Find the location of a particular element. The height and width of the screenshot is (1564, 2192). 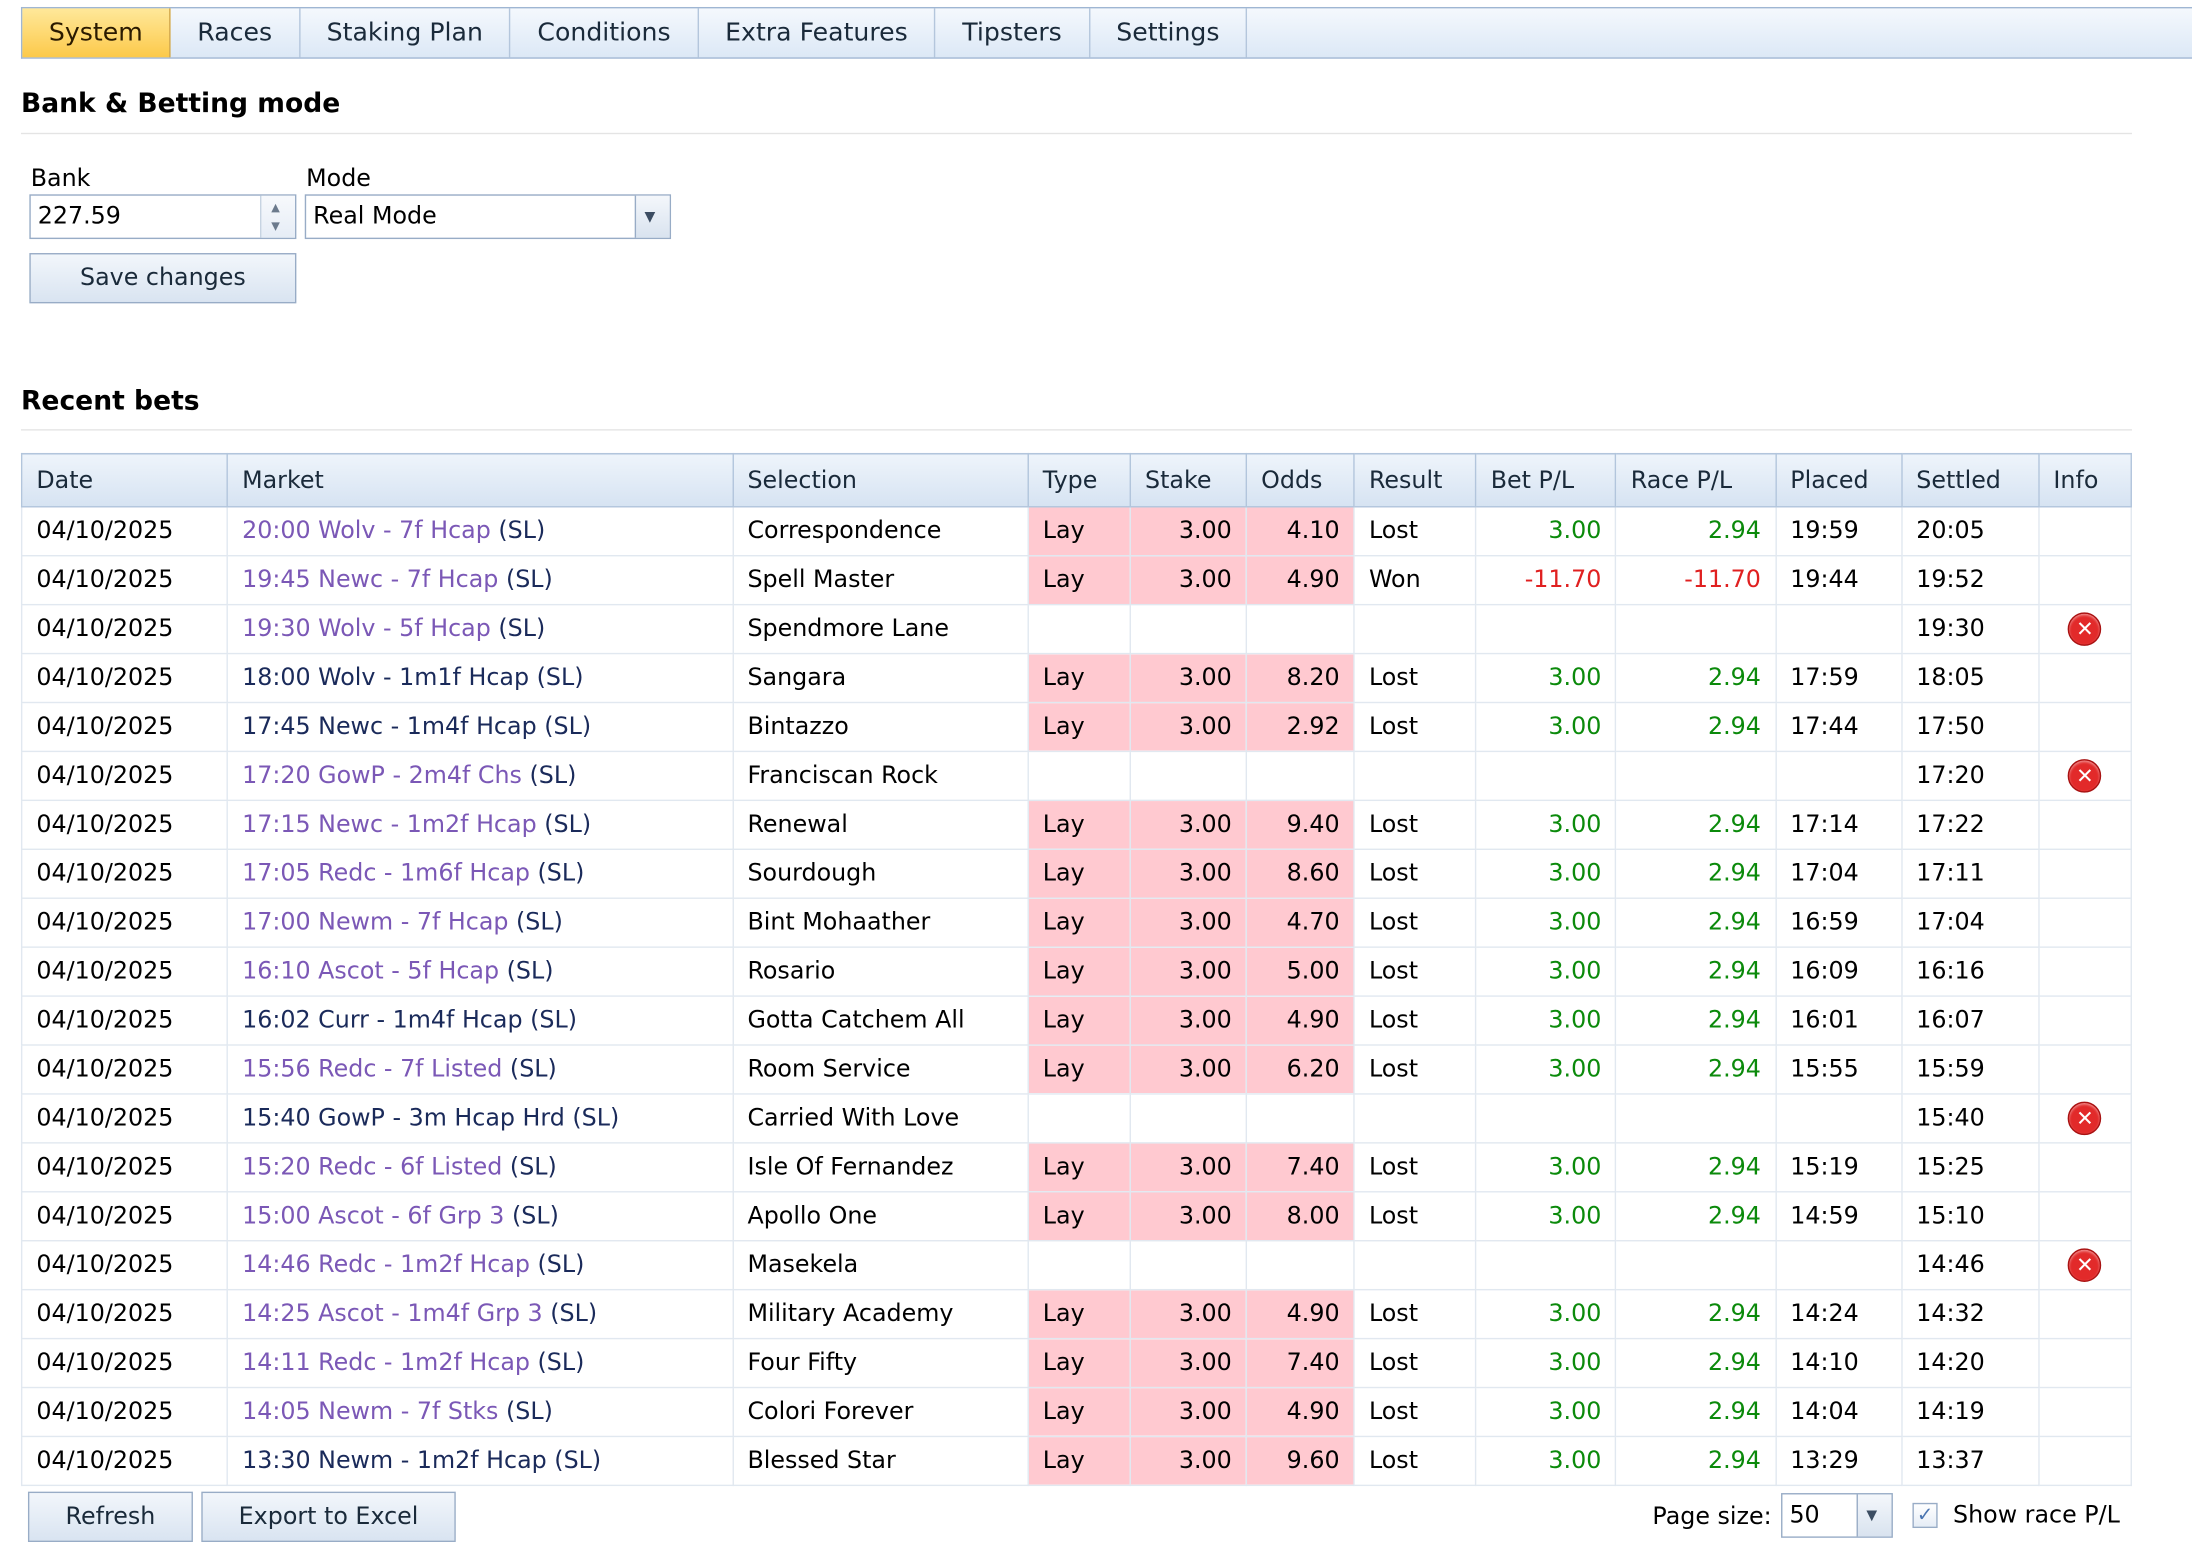

market-link: 19:45 Newc - 7f Hcap is located at coordinates (370, 580).